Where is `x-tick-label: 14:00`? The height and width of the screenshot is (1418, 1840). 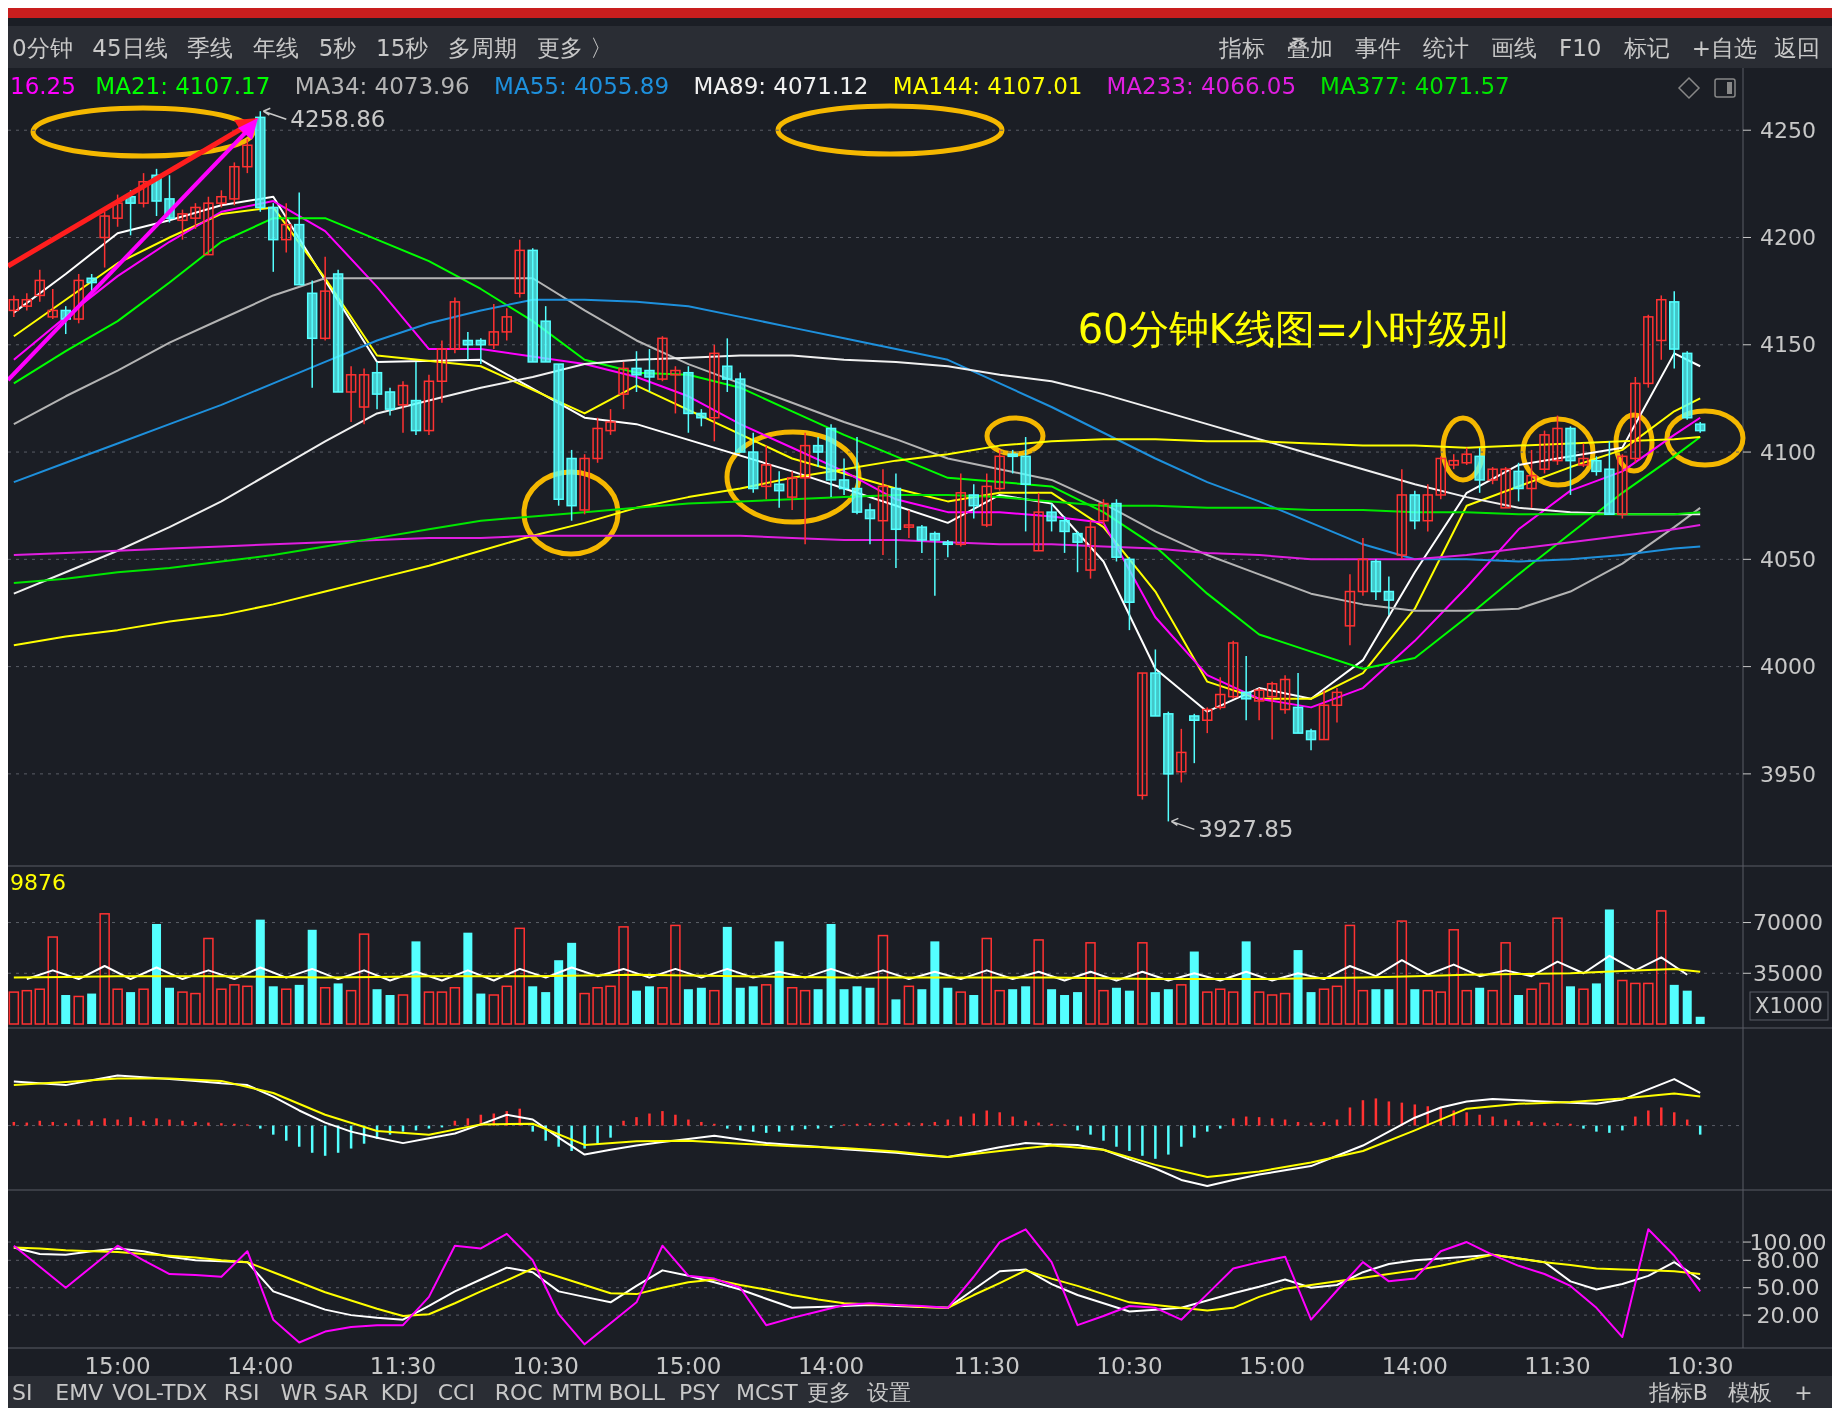 x-tick-label: 14:00 is located at coordinates (1414, 1366).